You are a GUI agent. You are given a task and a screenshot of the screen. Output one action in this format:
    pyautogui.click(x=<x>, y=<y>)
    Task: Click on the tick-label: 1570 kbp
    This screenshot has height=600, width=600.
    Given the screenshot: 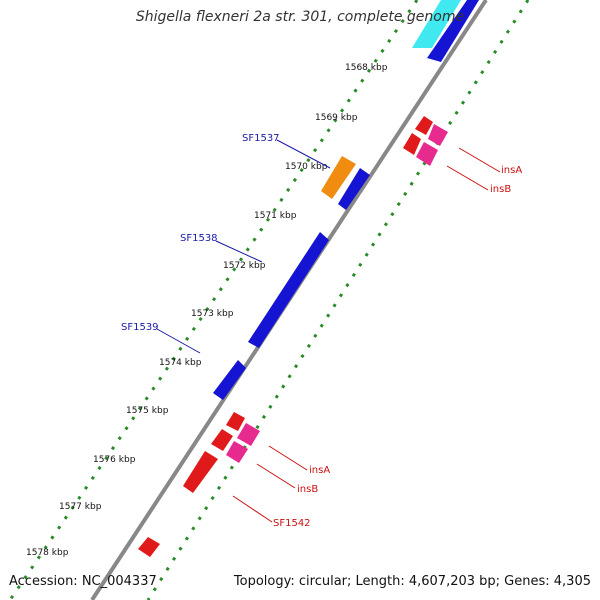 What is the action you would take?
    pyautogui.click(x=306, y=167)
    